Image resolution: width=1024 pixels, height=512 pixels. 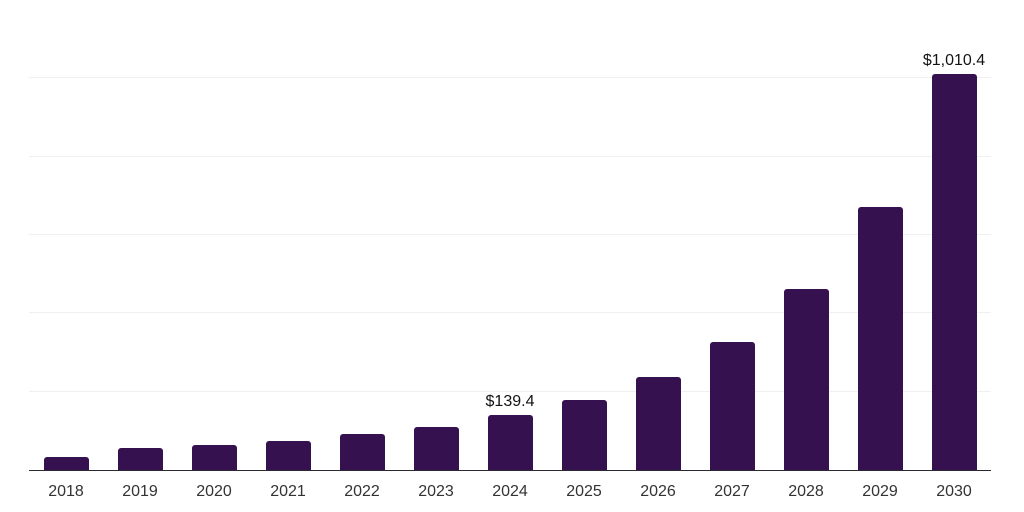 What do you see at coordinates (288, 455) in the screenshot?
I see `bar-2021` at bounding box center [288, 455].